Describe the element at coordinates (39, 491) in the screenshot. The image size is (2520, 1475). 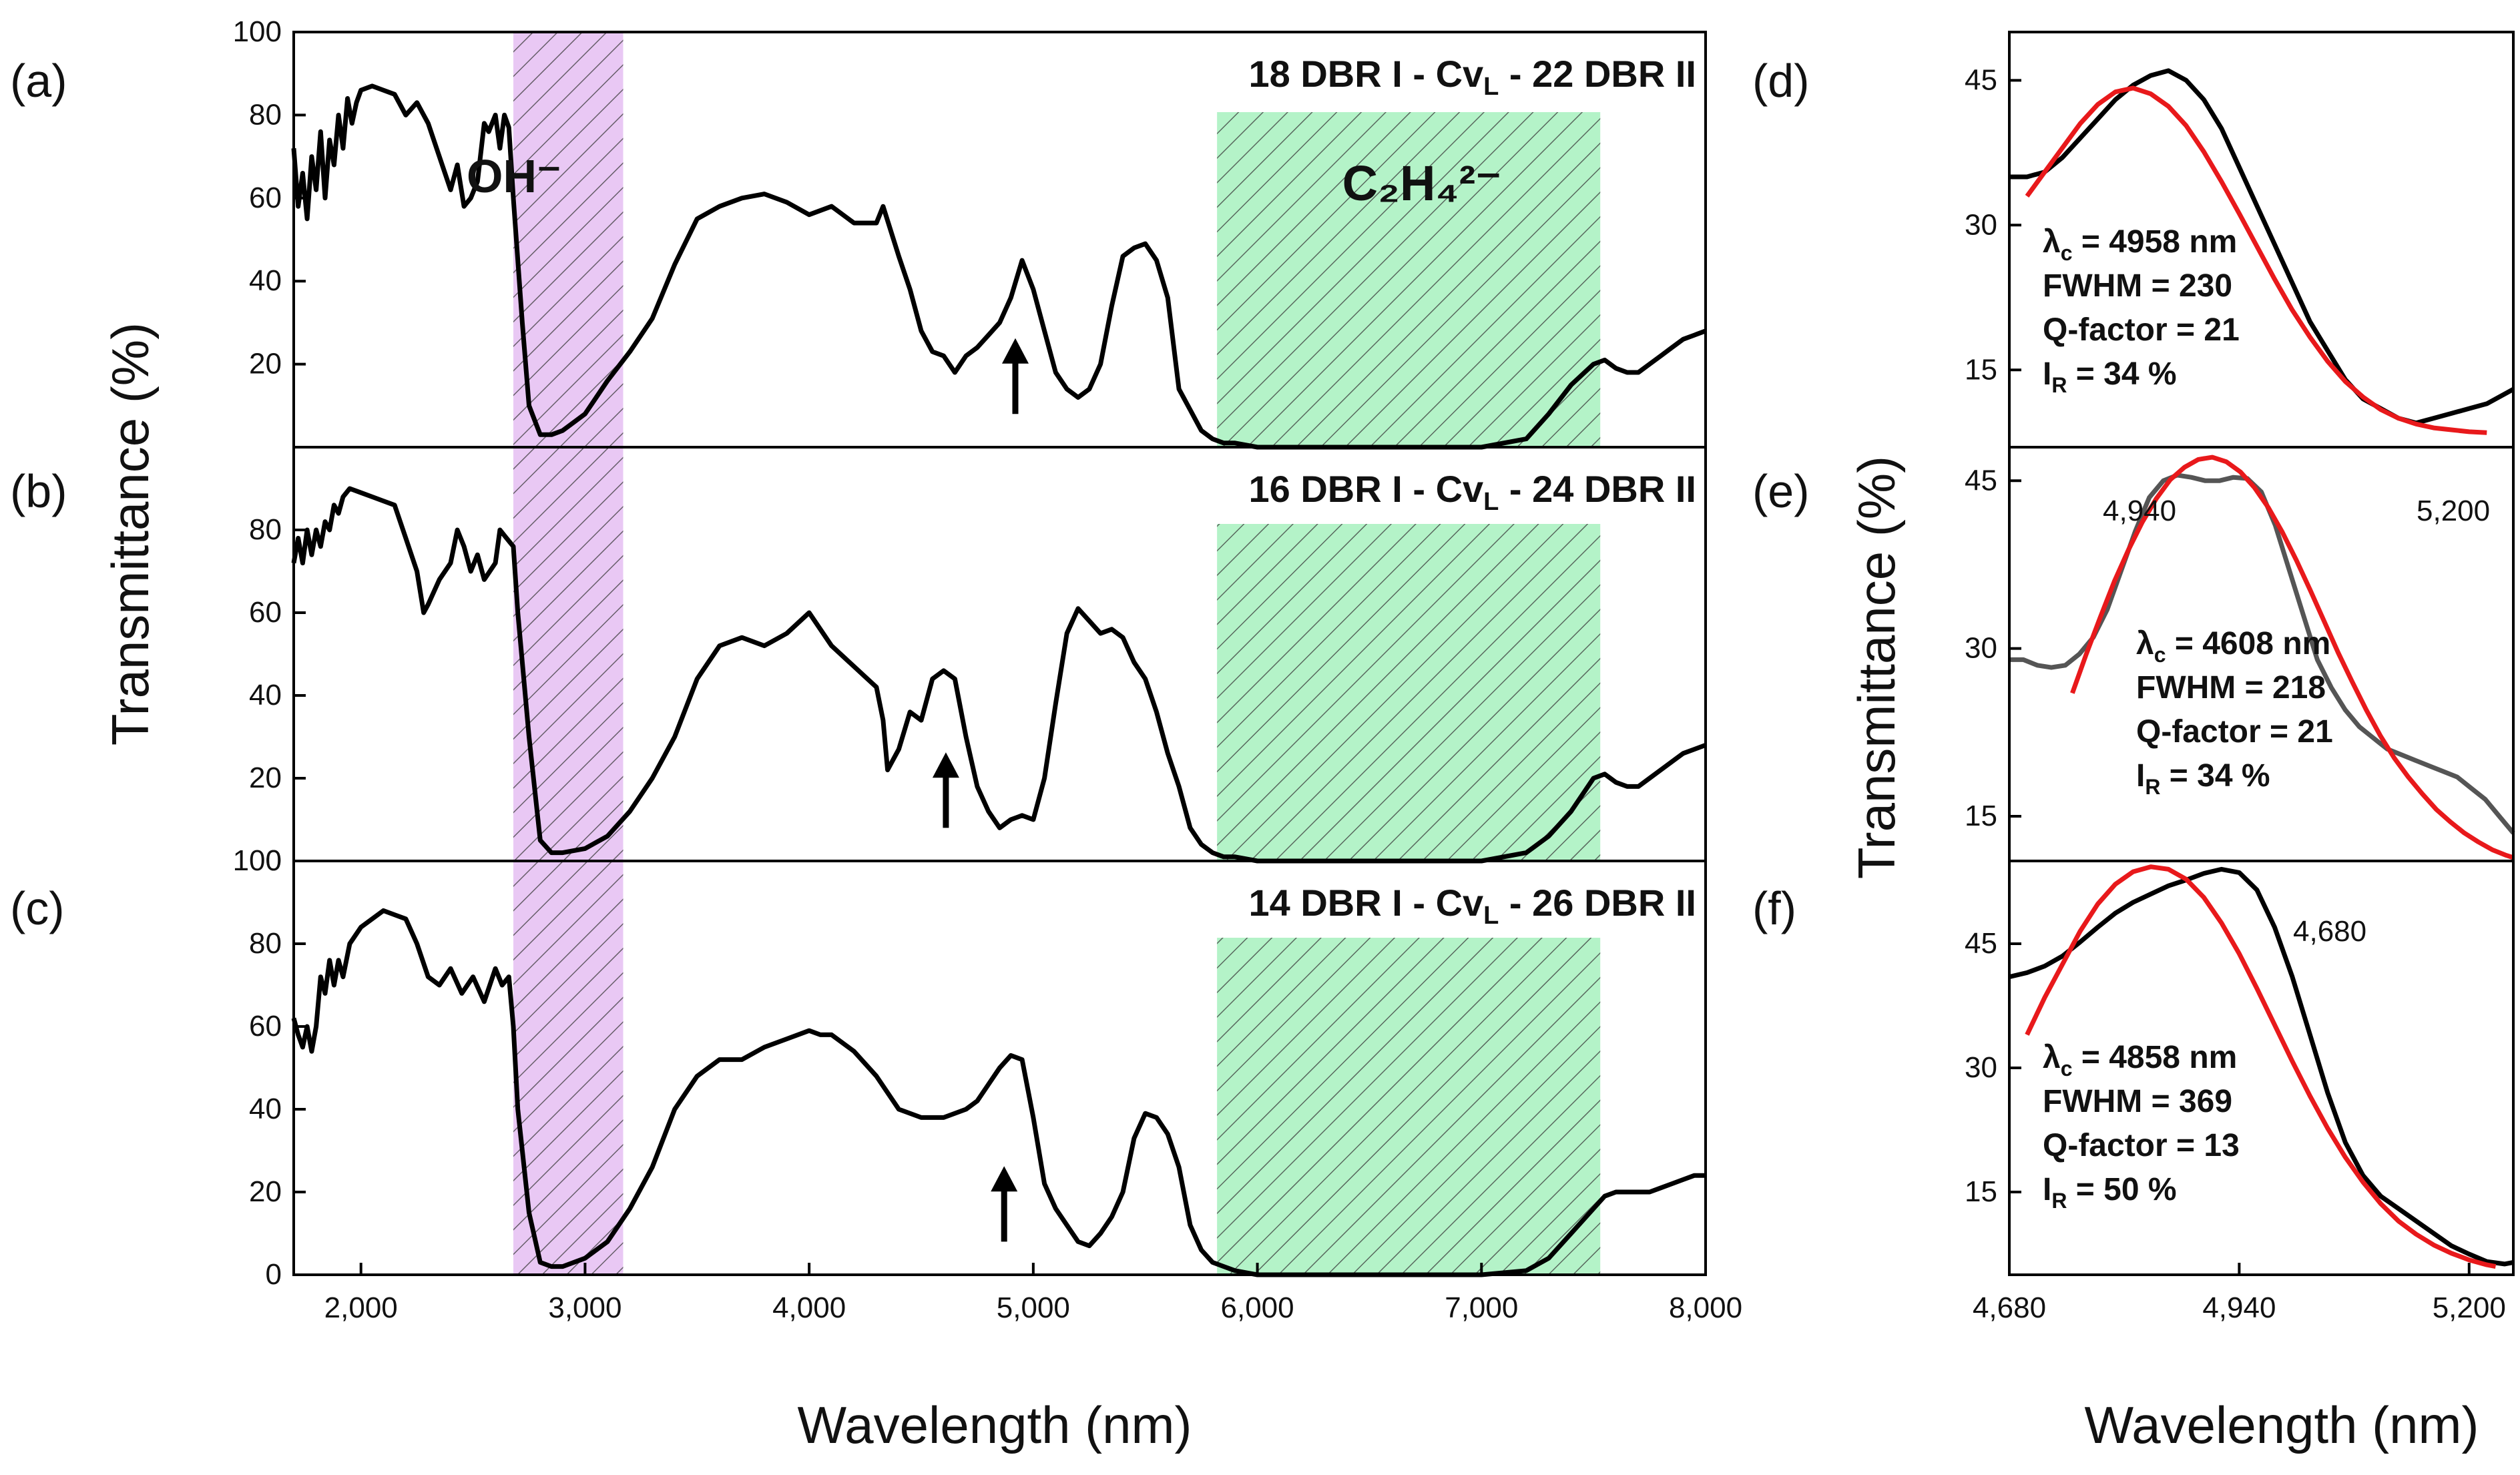
I see `panel-label: (b)` at that location.